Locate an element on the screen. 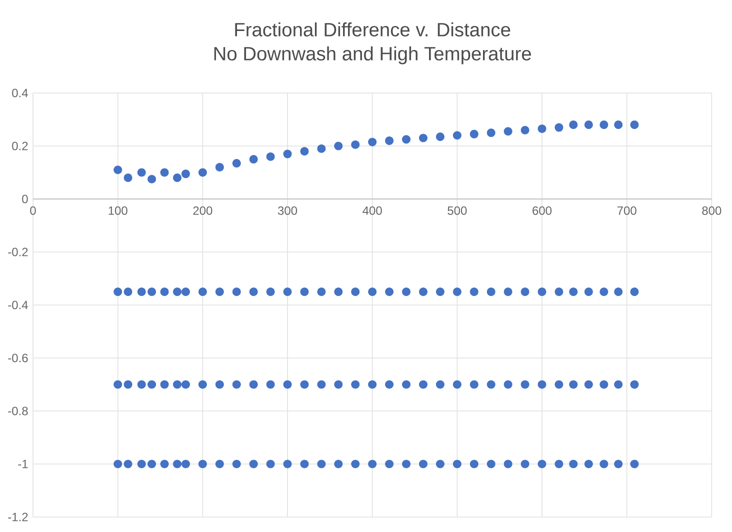 Image resolution: width=732 pixels, height=532 pixels. y-tick-label: 0.4 is located at coordinates (20, 93).